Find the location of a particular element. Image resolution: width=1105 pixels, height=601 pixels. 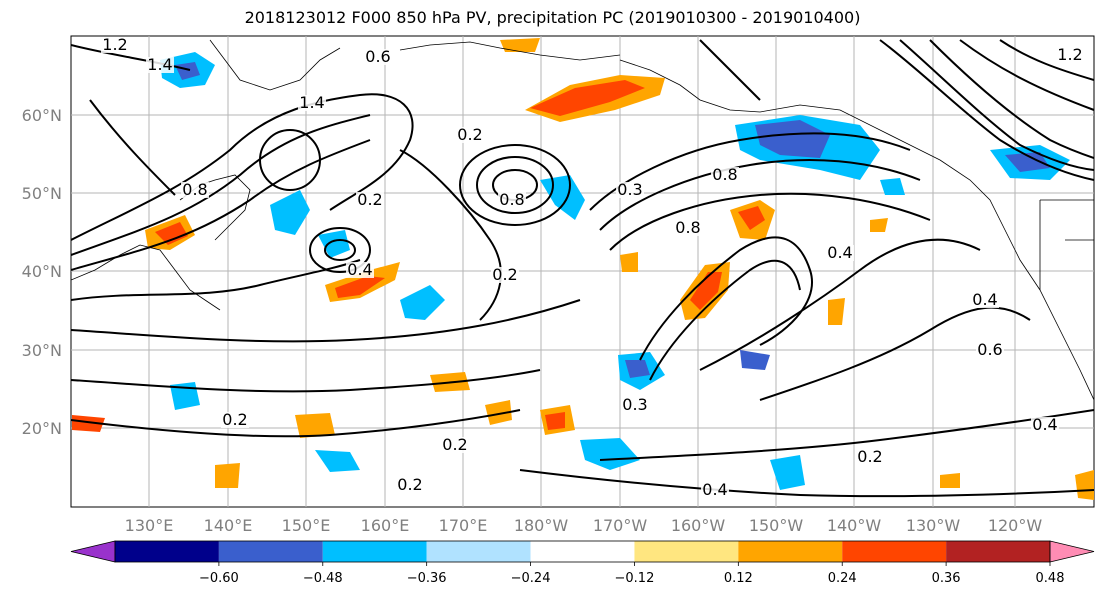

longitude-label: 150°W is located at coordinates (776, 525).